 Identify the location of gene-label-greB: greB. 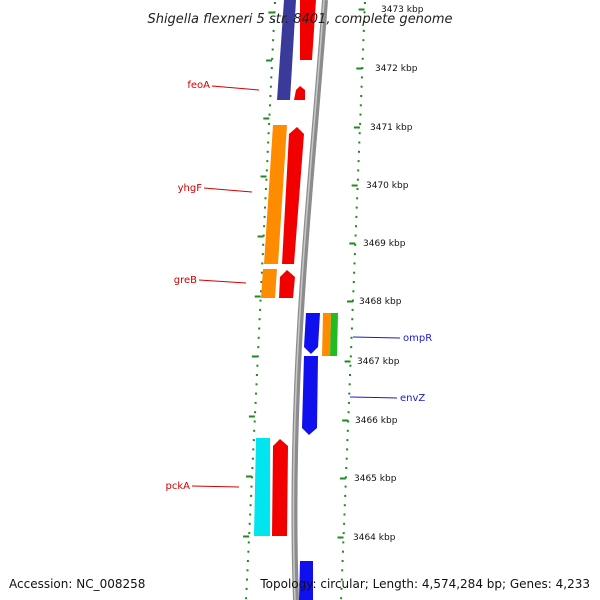
(185, 280).